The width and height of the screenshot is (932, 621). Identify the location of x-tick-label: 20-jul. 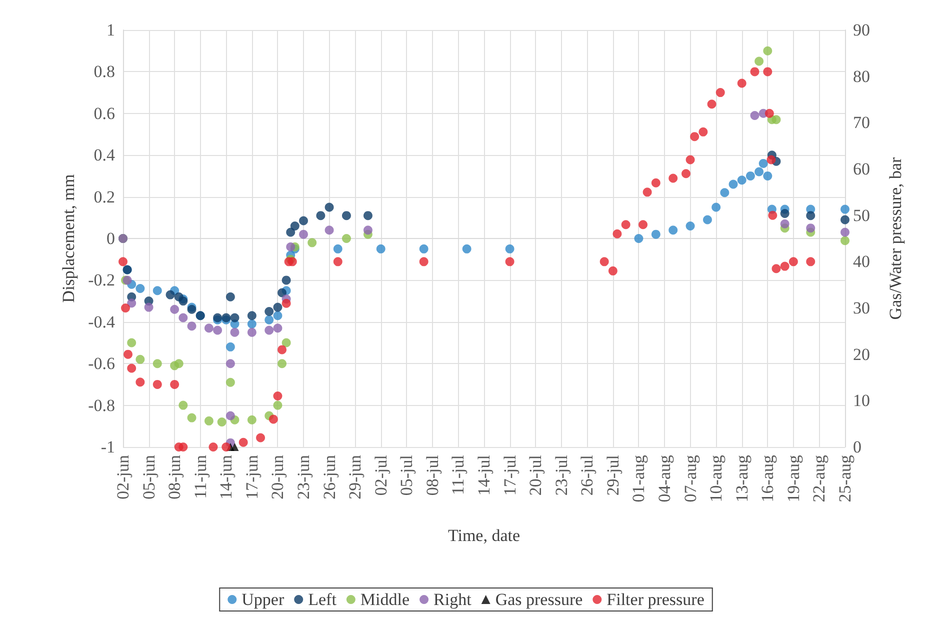
(536, 475).